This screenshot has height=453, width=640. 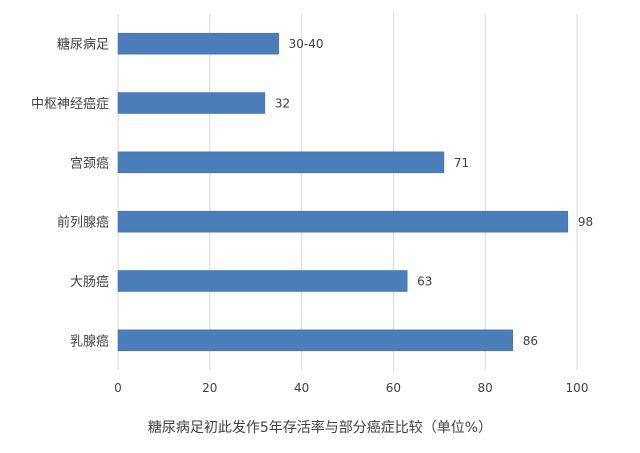 I want to click on x-tick-label: 80, so click(x=485, y=388).